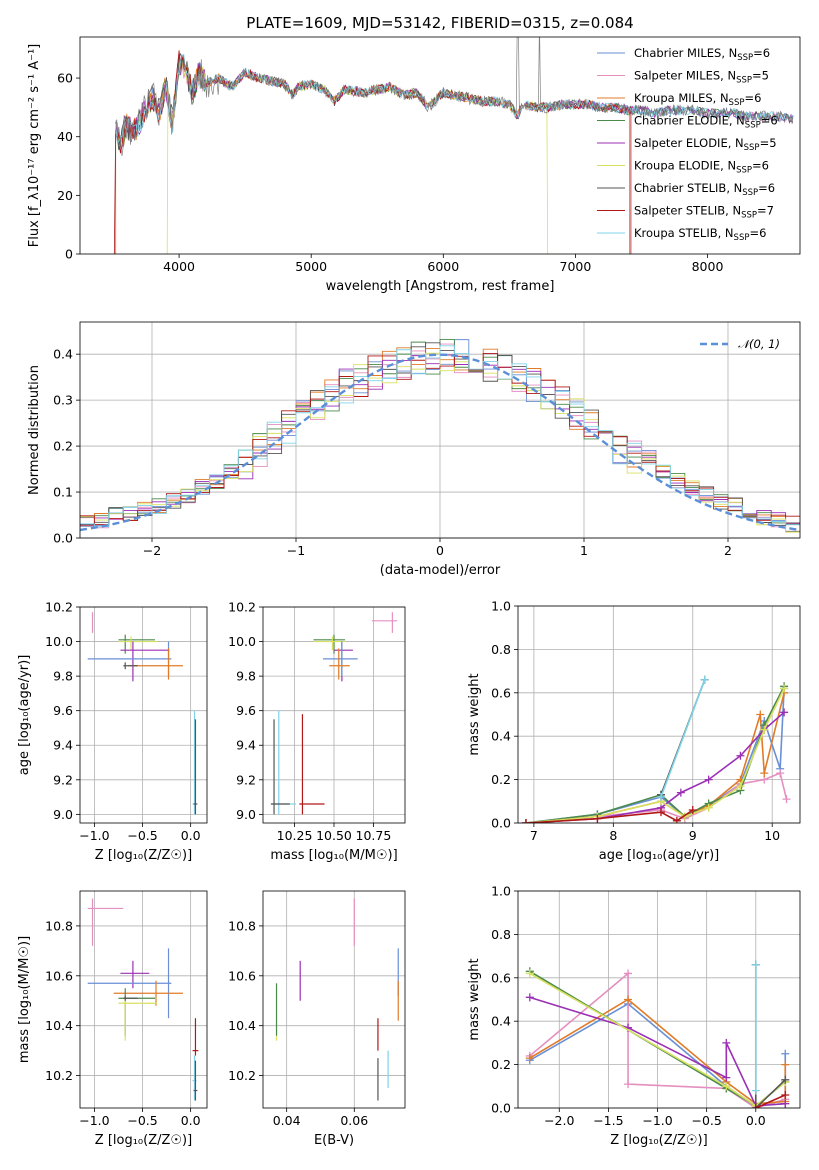 This screenshot has height=1170, width=819. I want to click on x-tick-label: 10.25, so click(295, 835).